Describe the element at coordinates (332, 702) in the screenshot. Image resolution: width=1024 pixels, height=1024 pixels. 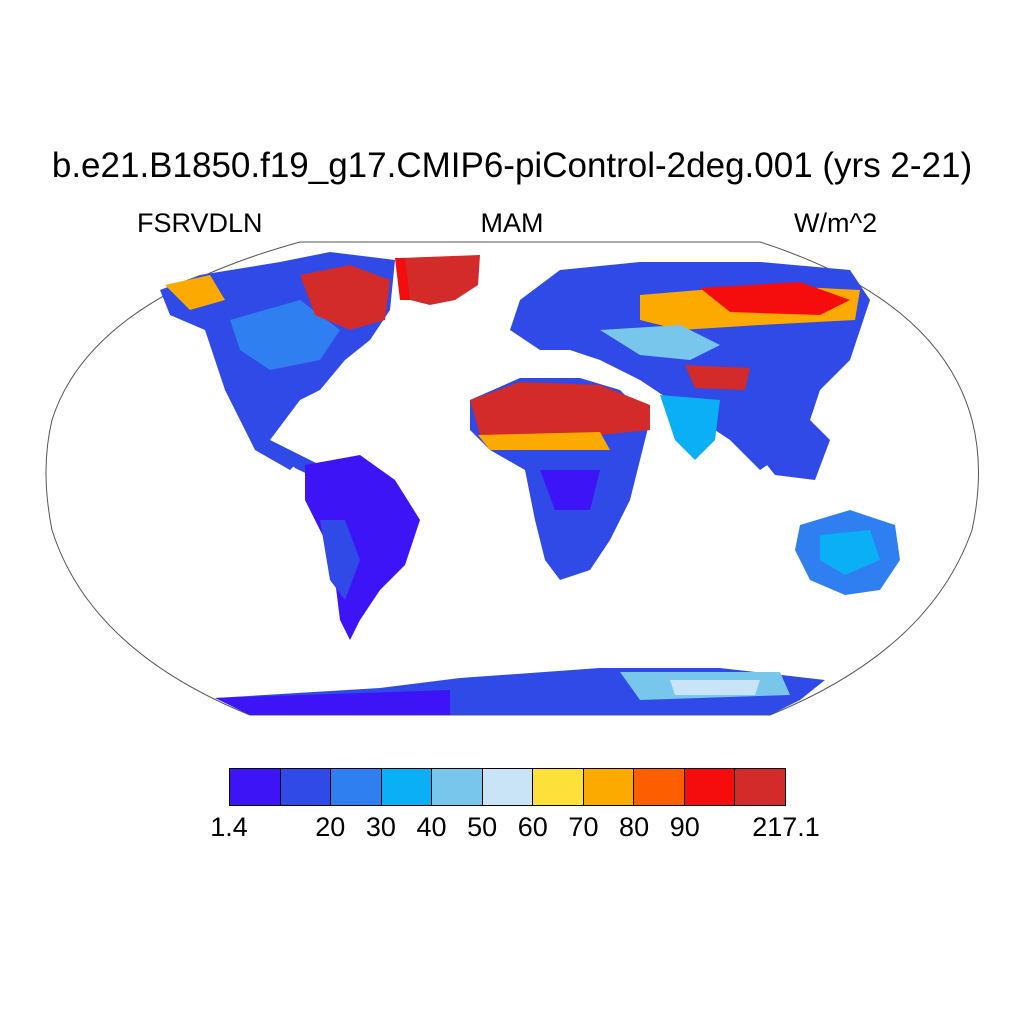
I see `antarctica-base` at that location.